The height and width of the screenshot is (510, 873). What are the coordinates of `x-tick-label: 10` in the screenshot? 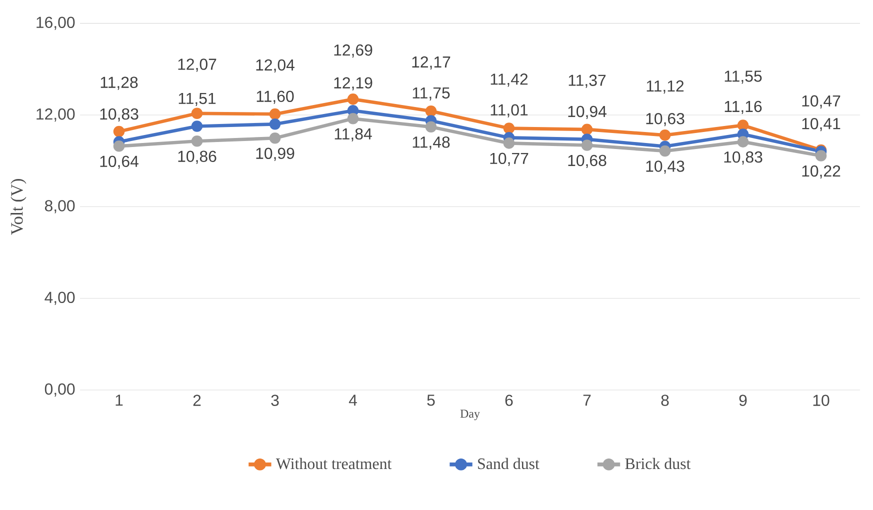 It's located at (821, 400).